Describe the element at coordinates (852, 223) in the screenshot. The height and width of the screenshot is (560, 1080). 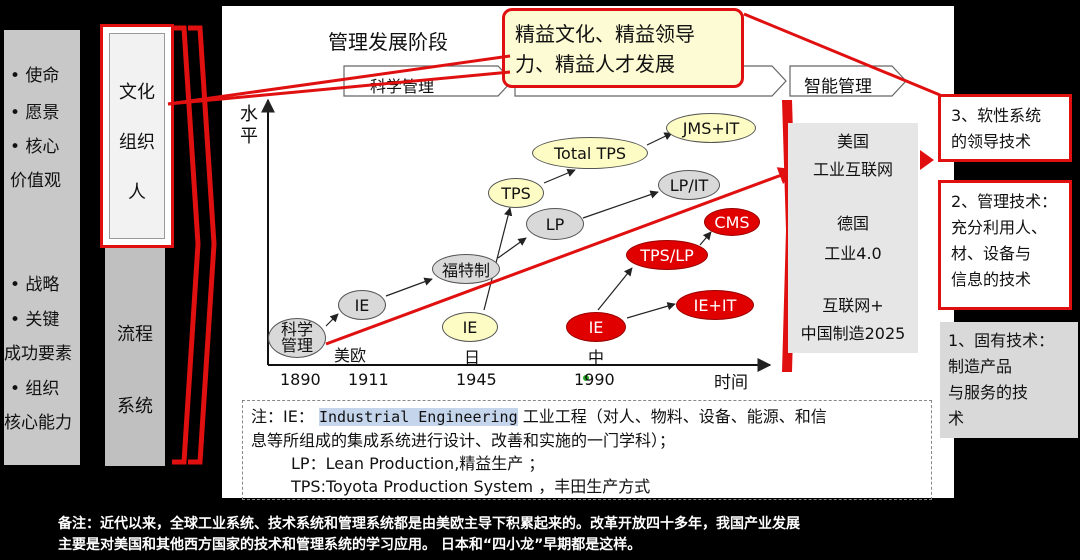
I see `germany-line-1: 德国` at that location.